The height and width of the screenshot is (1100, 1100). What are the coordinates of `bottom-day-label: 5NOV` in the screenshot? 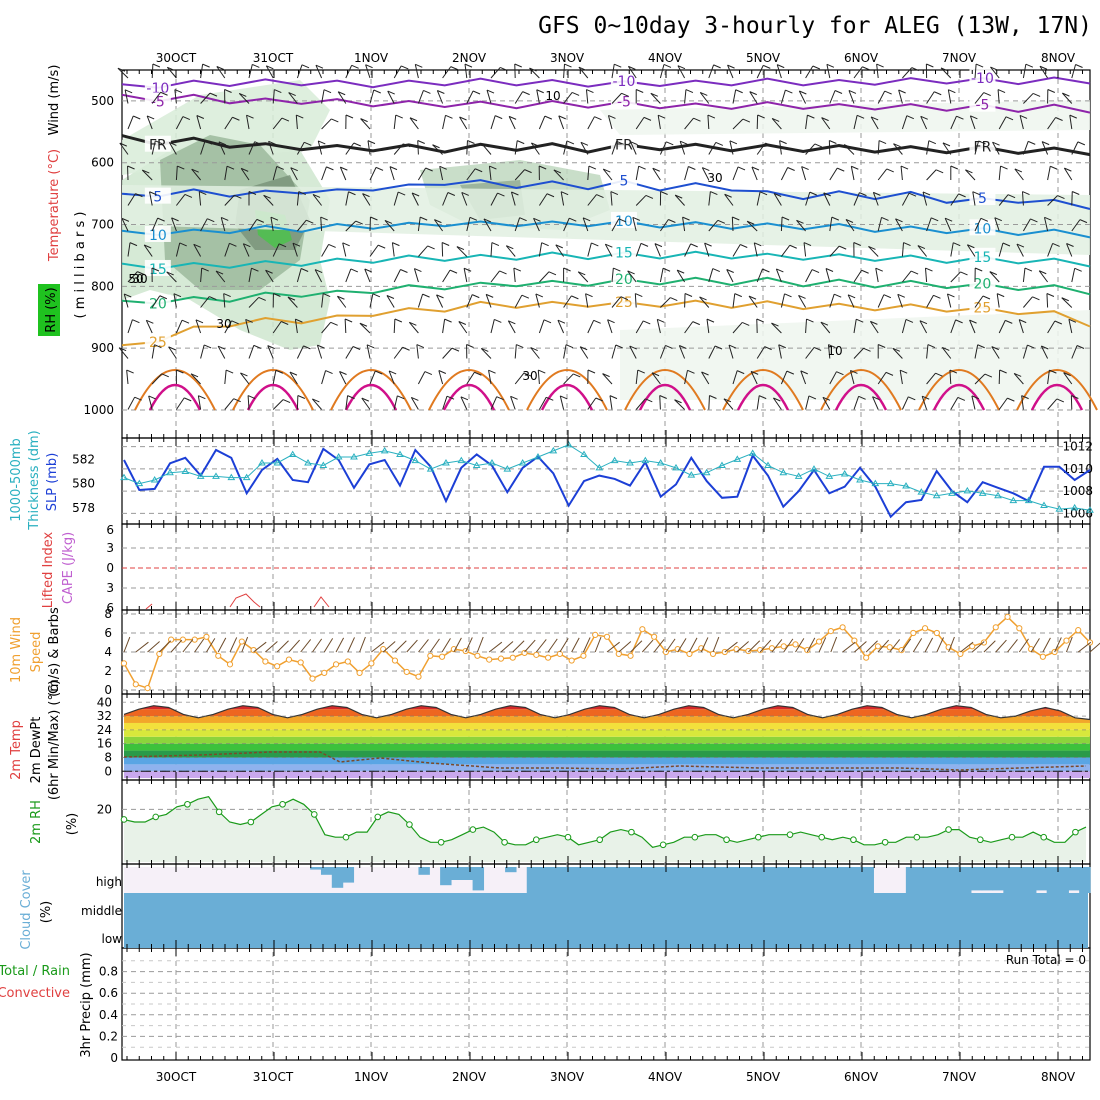 It's located at (763, 1077).